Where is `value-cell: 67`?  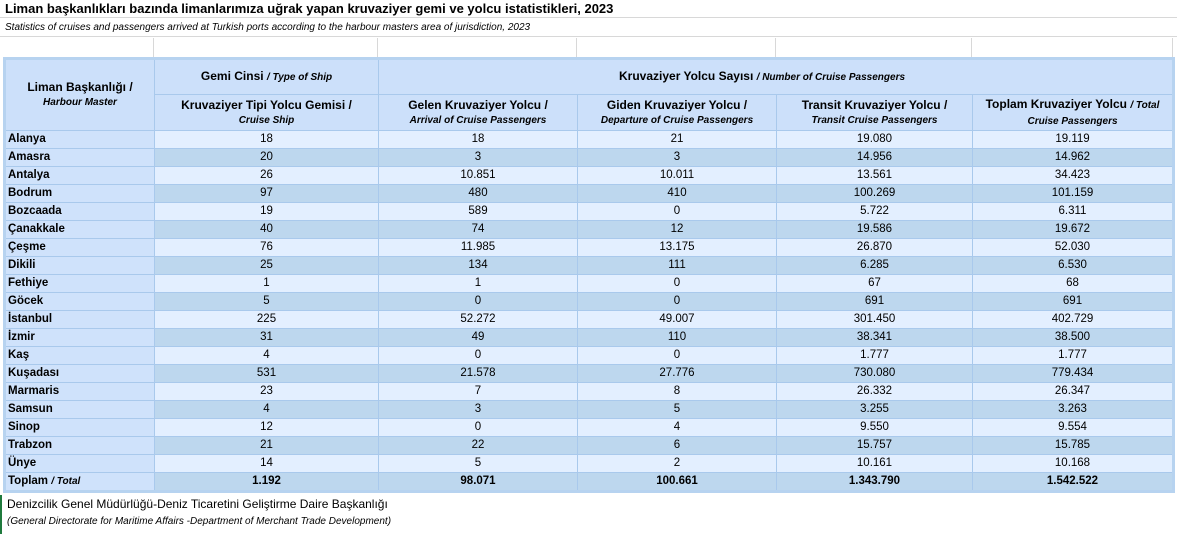
value-cell: 67 is located at coordinates (874, 283).